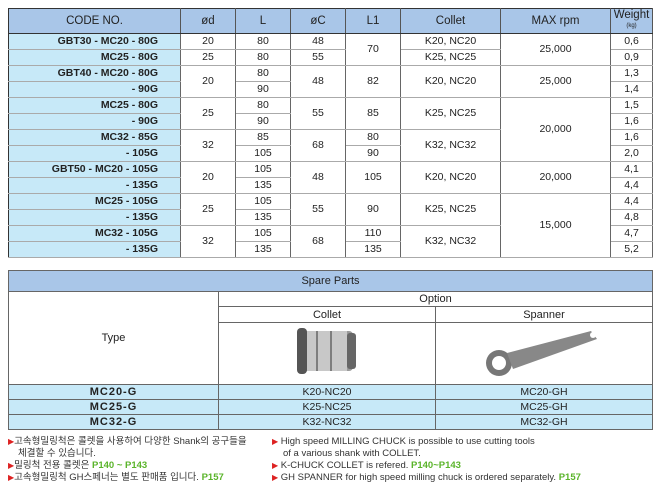 This screenshot has height=487, width=660. What do you see at coordinates (208, 21) in the screenshot?
I see `header-d: ød` at bounding box center [208, 21].